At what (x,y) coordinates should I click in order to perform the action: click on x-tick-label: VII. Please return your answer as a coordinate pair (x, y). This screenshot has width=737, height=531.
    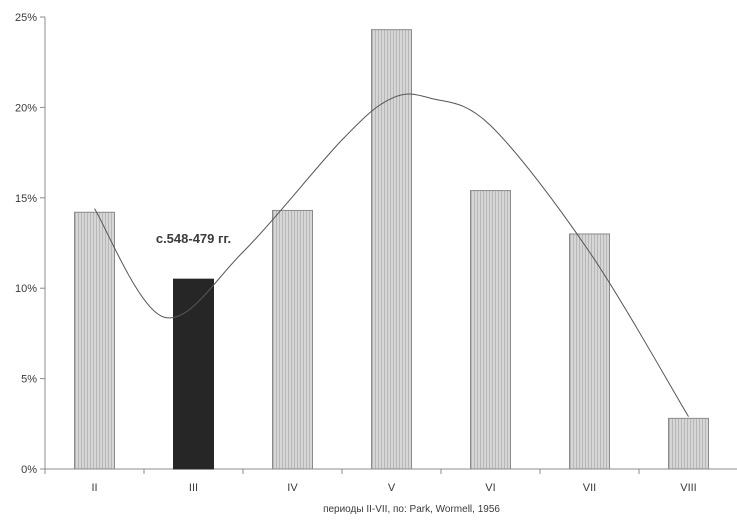
    Looking at the image, I should click on (589, 488).